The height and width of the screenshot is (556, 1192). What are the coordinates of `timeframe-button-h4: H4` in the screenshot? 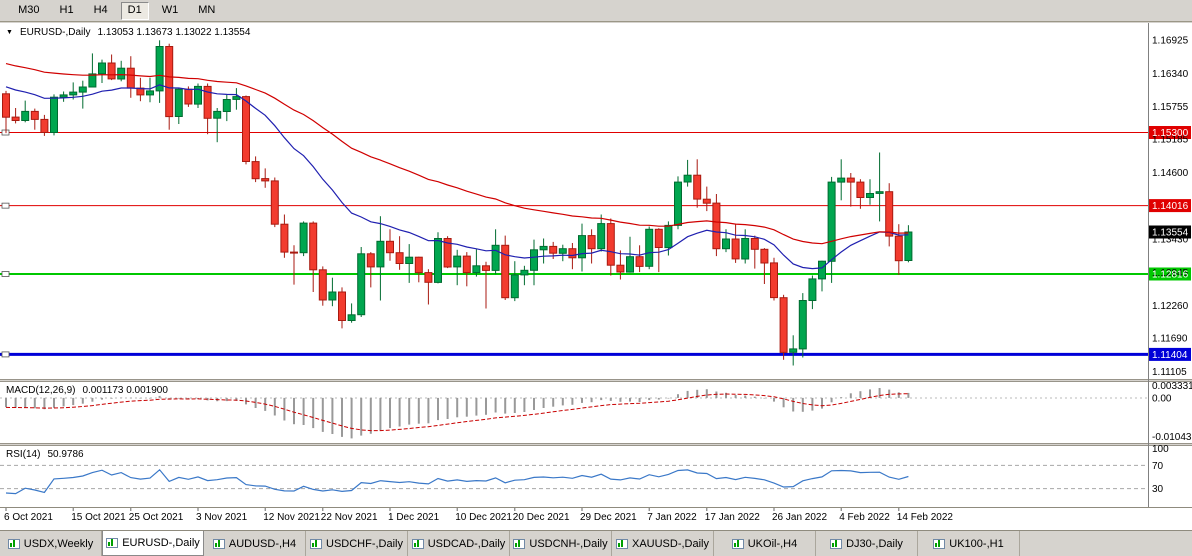 It's located at (101, 11).